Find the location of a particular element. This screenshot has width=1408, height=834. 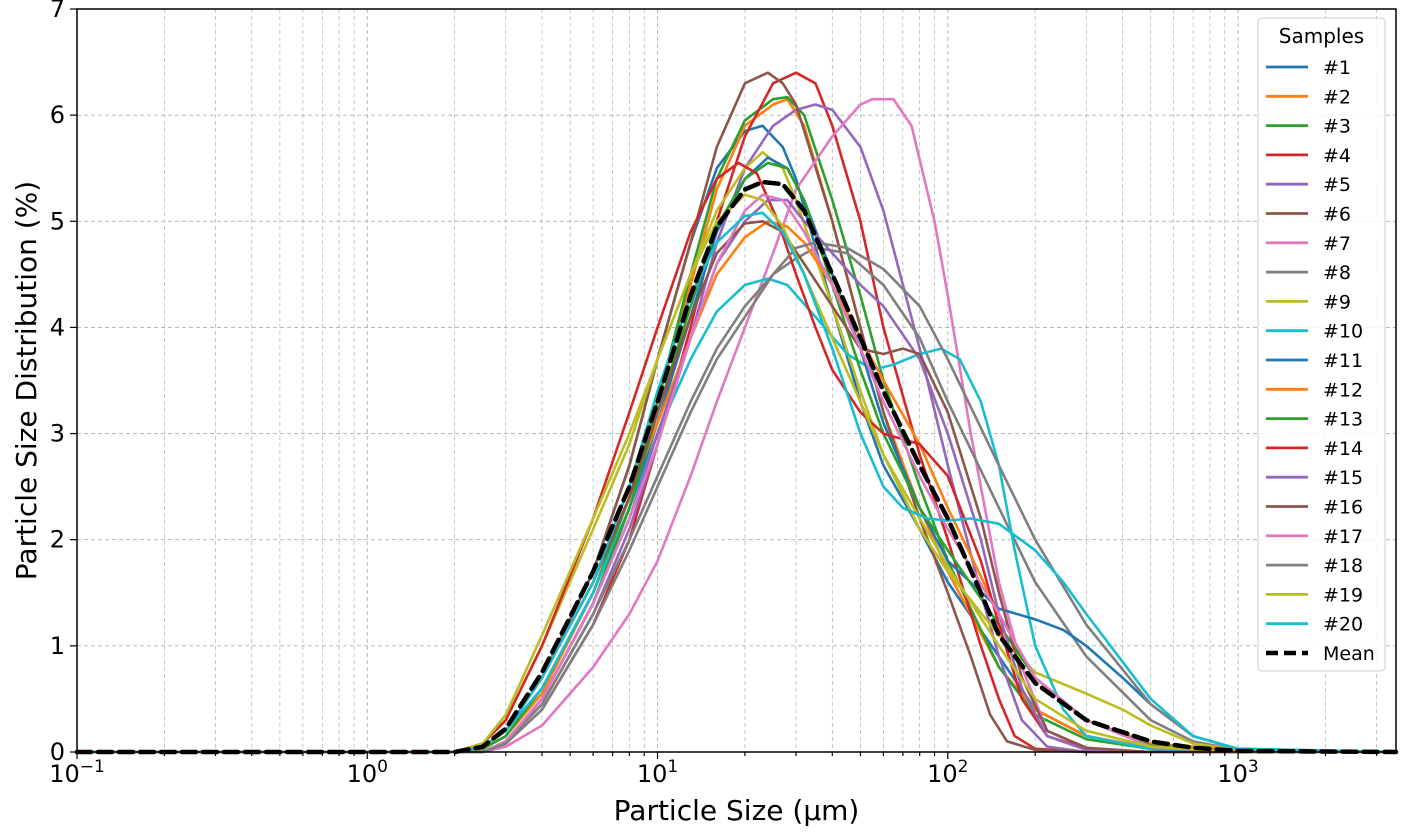

y-tick-label: 2 is located at coordinates (57, 540).